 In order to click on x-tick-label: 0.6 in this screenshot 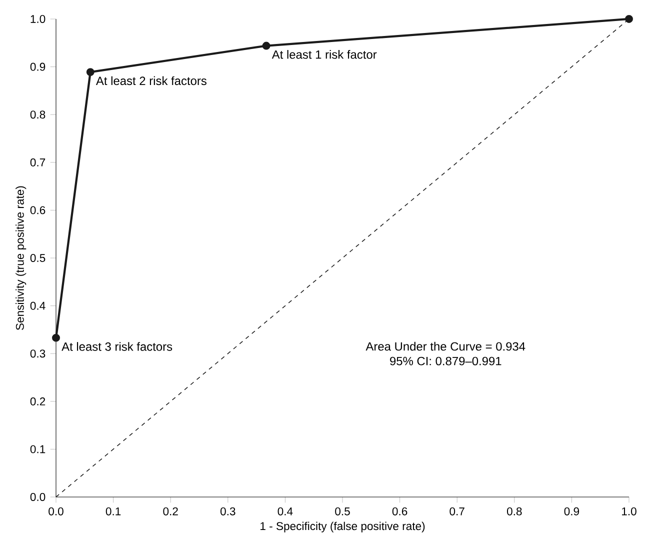, I will do `click(400, 511)`.